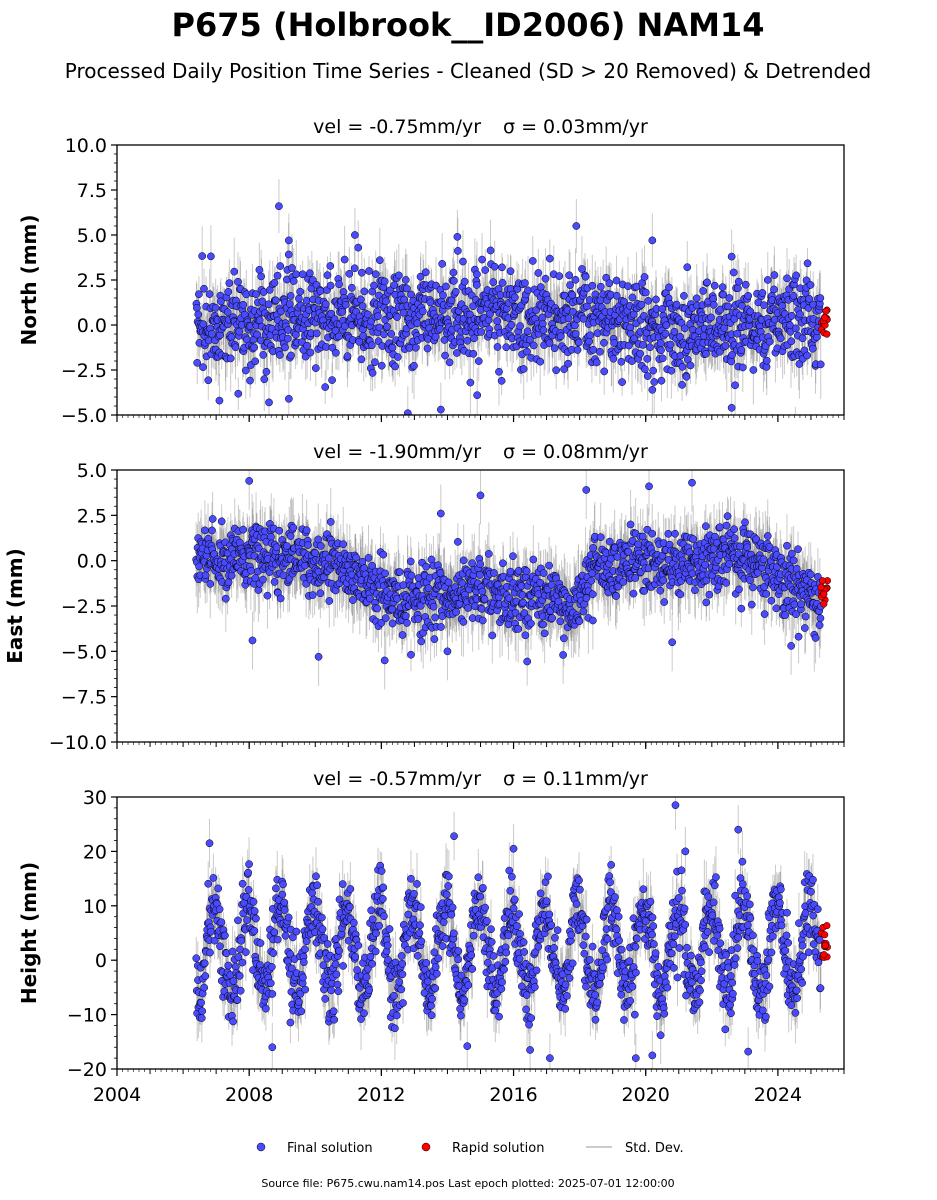 The height and width of the screenshot is (1200, 937). What do you see at coordinates (92, 236) in the screenshot?
I see `y-tick-label: 5.0` at bounding box center [92, 236].